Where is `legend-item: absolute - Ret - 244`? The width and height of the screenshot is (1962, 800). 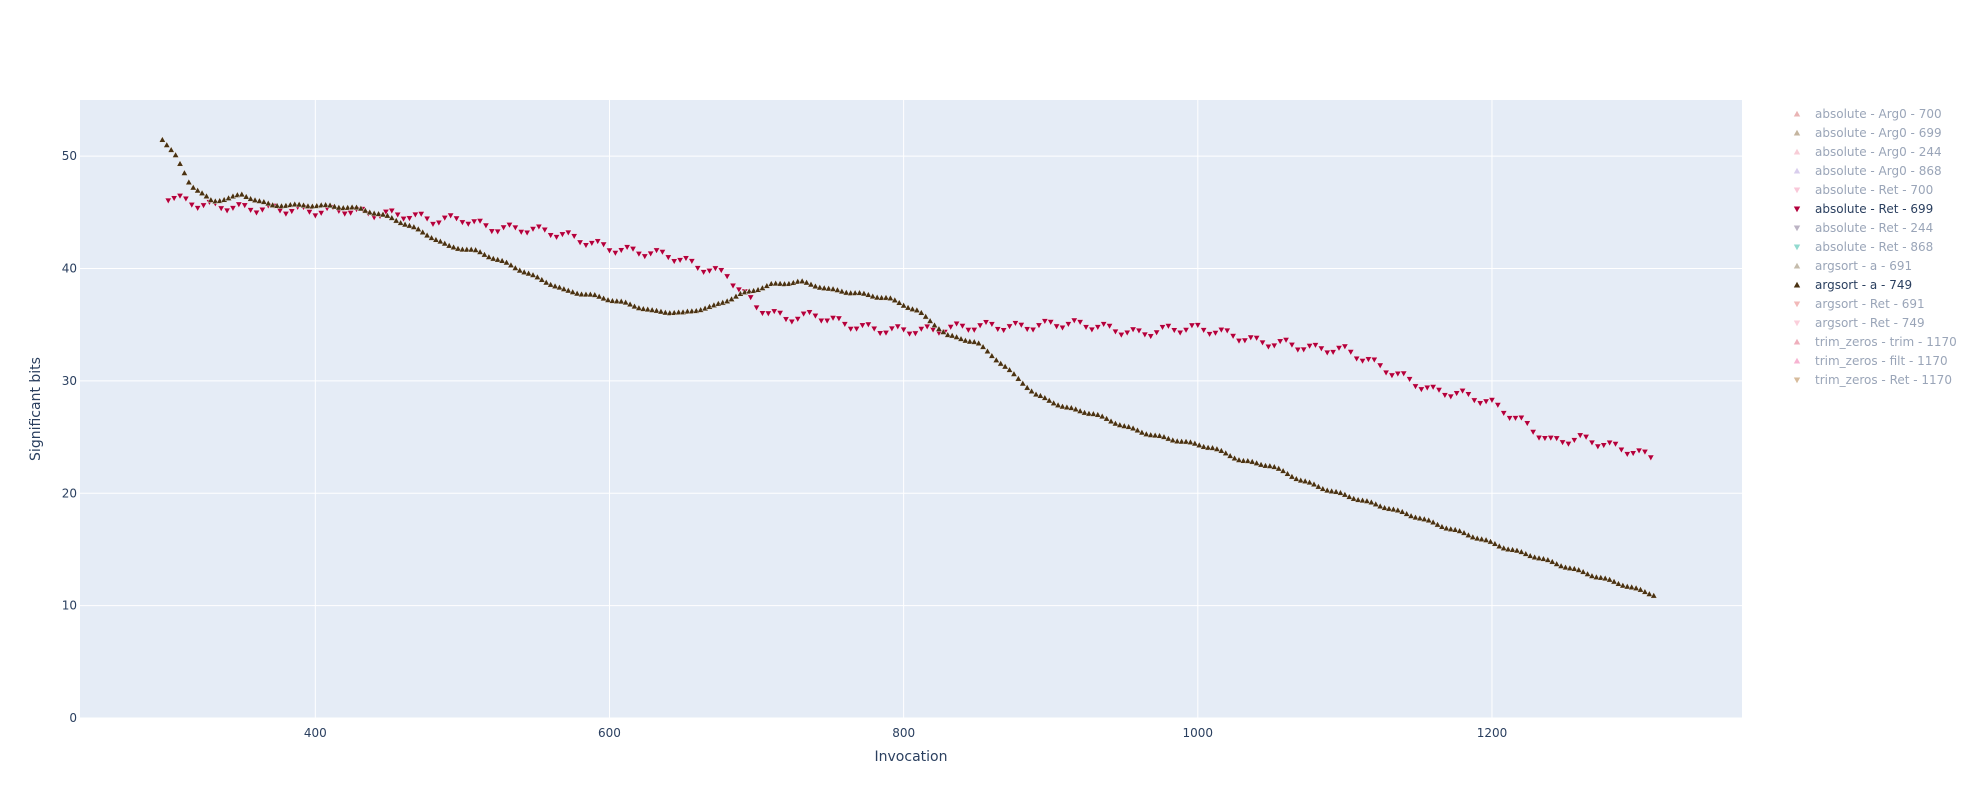
legend-item: absolute - Ret - 244 is located at coordinates (1863, 228).